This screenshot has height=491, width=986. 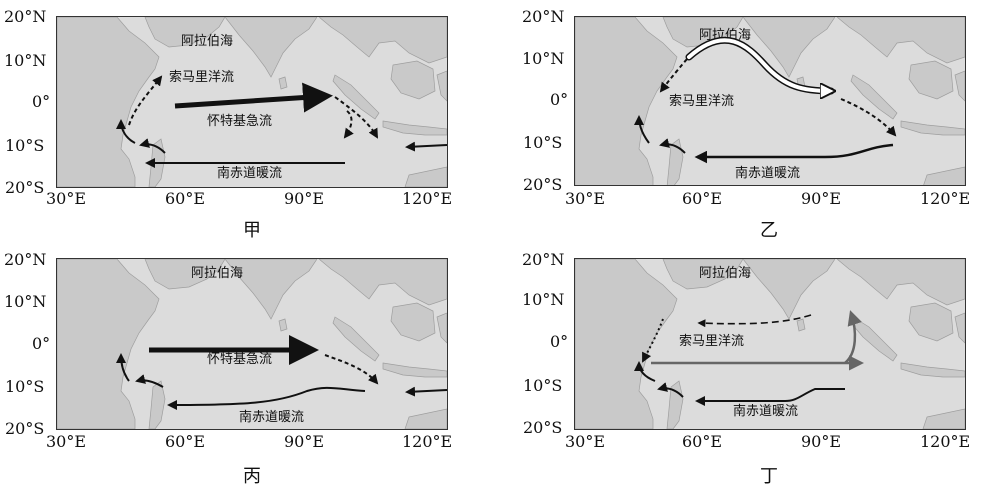 I want to click on panel-caption: 甲, so click(x=252, y=230).